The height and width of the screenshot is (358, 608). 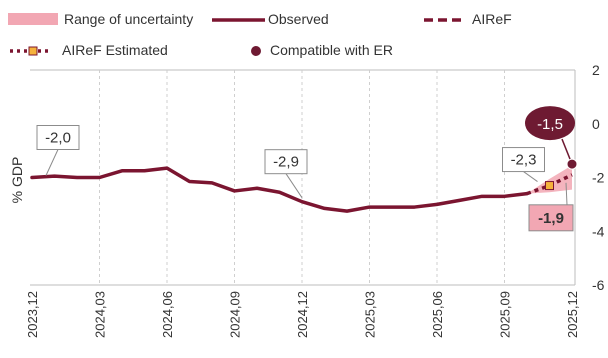 I want to click on y-ticks: 2 0 -2 -4 -6, so click(x=598, y=177).